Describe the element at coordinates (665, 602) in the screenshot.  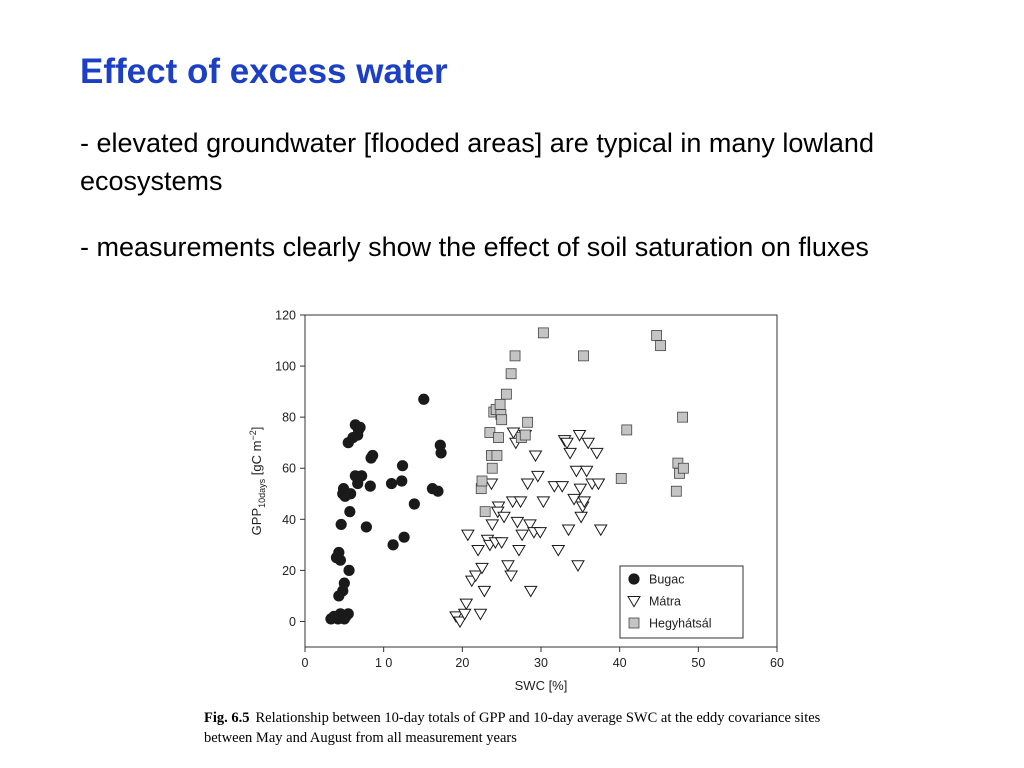
I see `legend-label-matra: Mátra` at that location.